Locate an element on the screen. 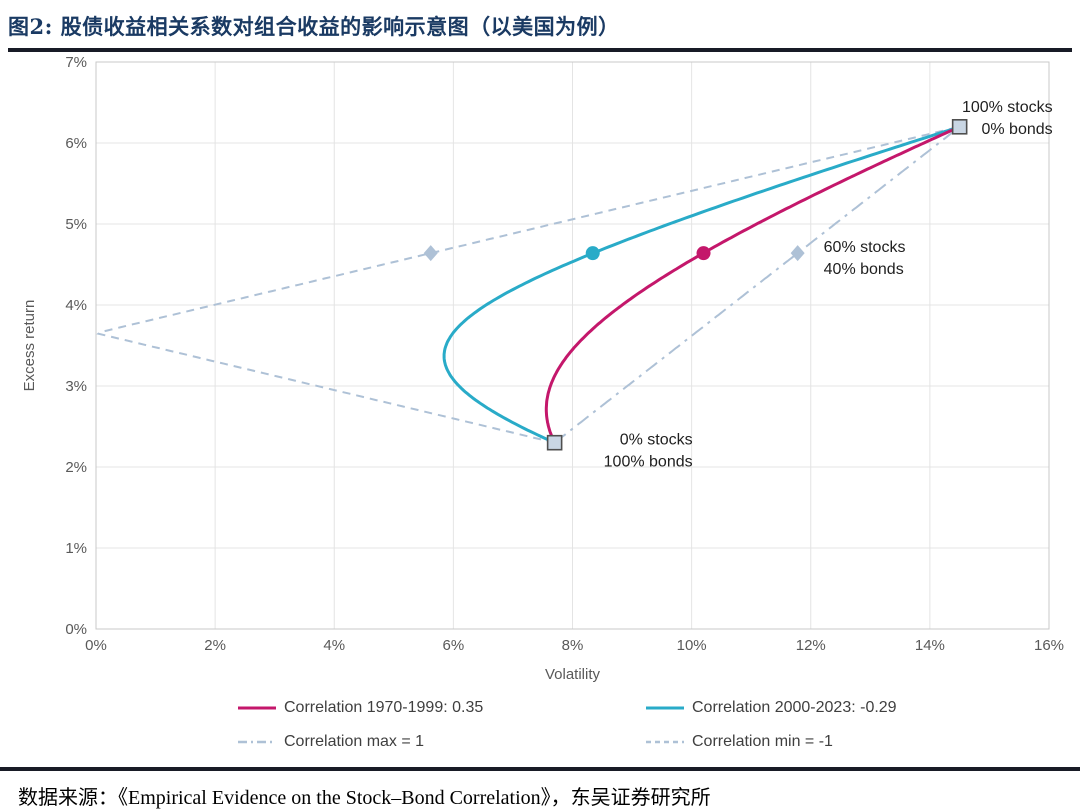 This screenshot has height=810, width=1080. svg-text: 10% is located at coordinates (692, 645).